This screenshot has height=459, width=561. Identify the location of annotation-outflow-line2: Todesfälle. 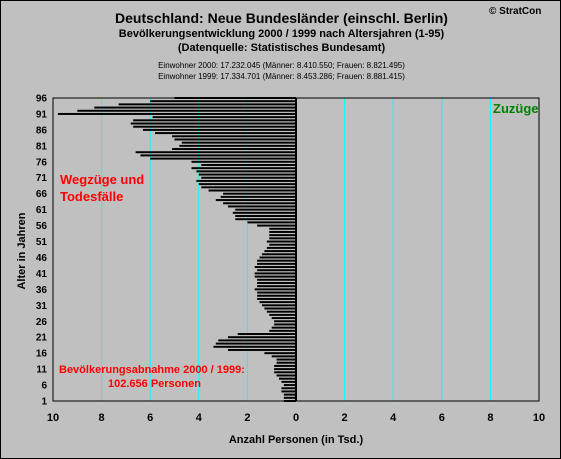
(91, 196).